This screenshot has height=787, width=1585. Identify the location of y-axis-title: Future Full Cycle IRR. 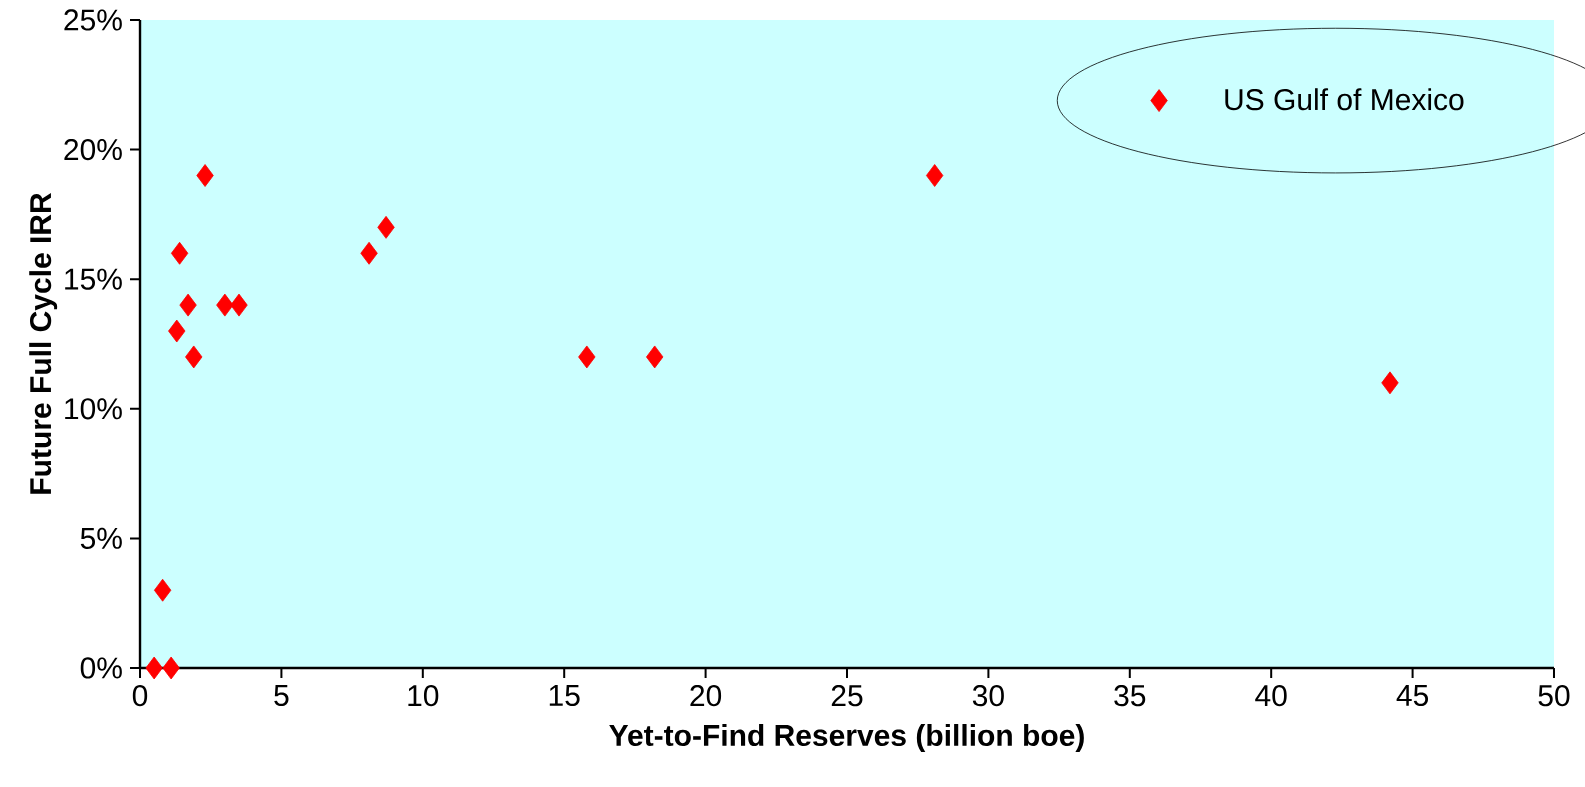
(43, 343).